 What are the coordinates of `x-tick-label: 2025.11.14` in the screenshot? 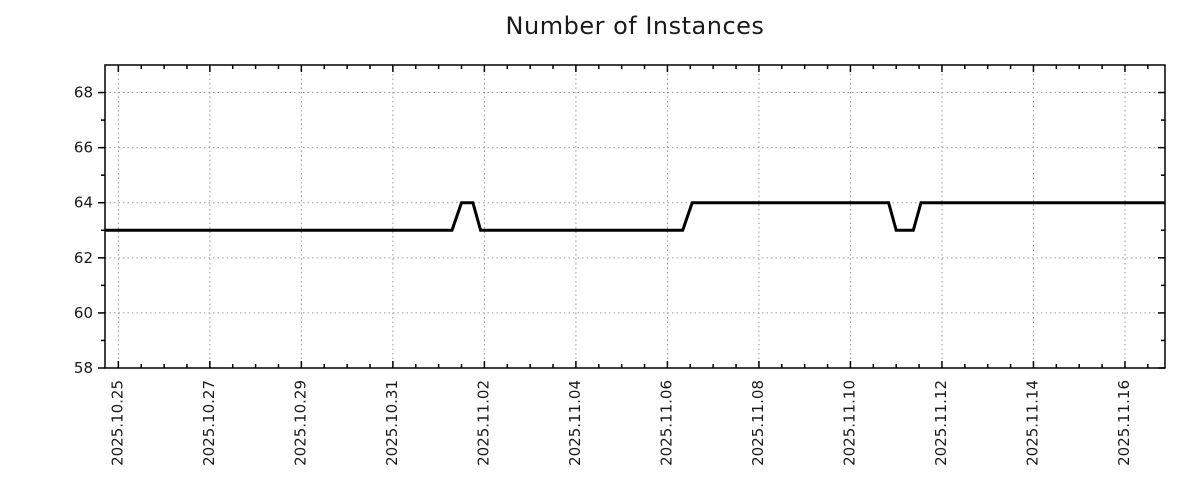 It's located at (1032, 423).